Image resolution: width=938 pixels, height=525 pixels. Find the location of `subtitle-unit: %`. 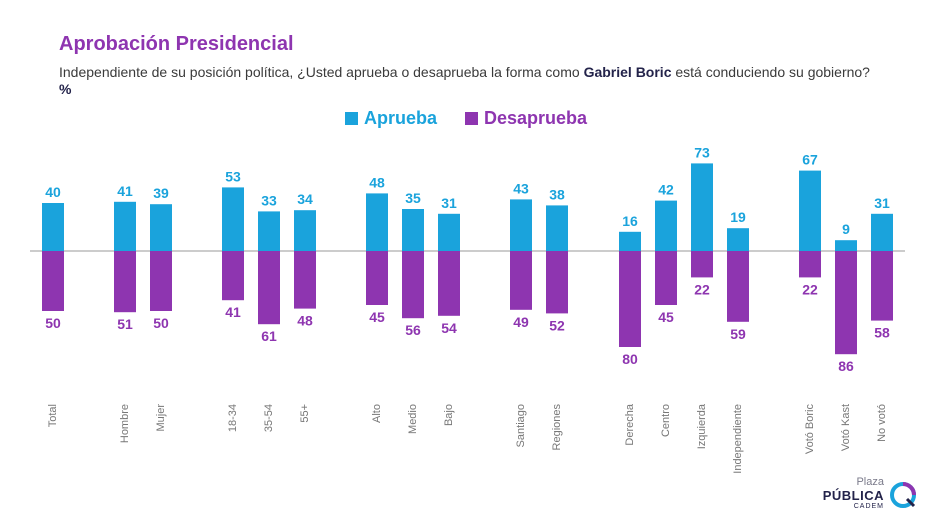

subtitle-unit: % is located at coordinates (65, 89).